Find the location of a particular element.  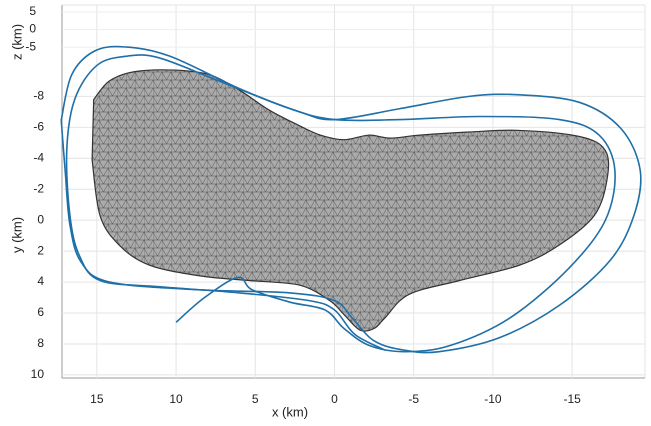

y-tick-label: 6 is located at coordinates (40, 312).